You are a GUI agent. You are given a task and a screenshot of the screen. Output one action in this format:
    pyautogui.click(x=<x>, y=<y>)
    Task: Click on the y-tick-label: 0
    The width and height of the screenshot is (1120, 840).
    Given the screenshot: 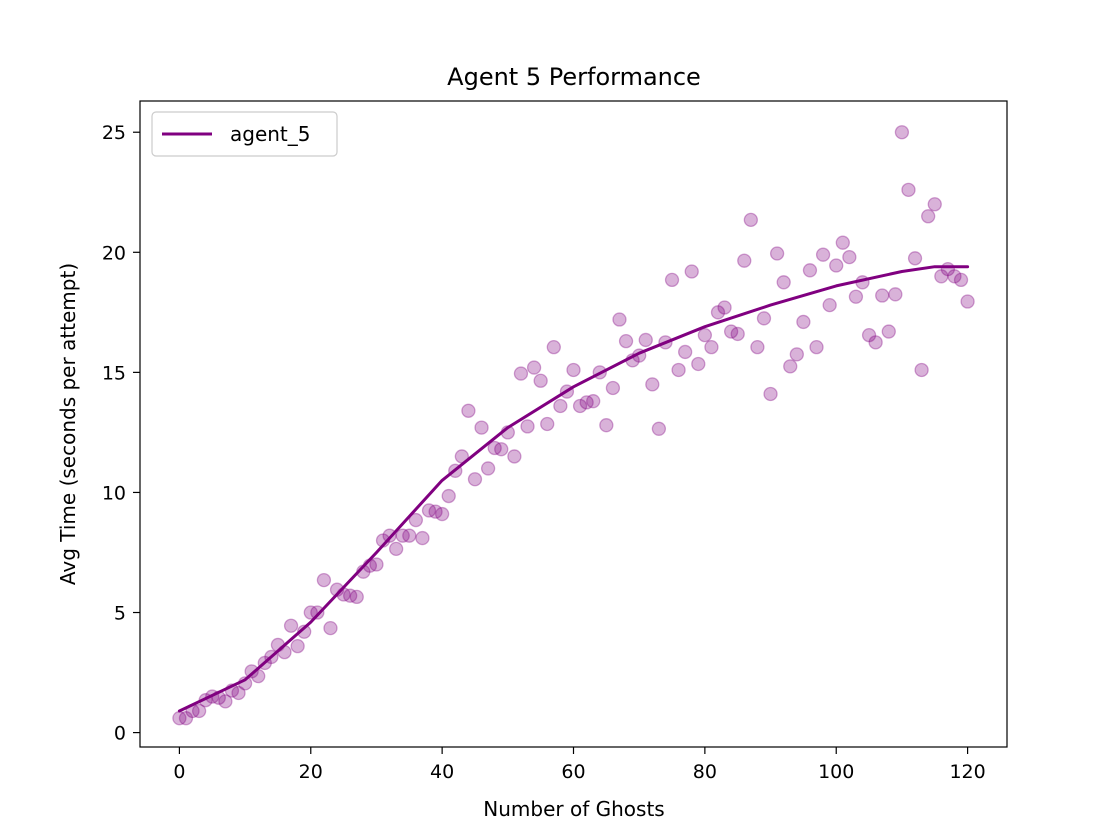 What is the action you would take?
    pyautogui.click(x=120, y=734)
    